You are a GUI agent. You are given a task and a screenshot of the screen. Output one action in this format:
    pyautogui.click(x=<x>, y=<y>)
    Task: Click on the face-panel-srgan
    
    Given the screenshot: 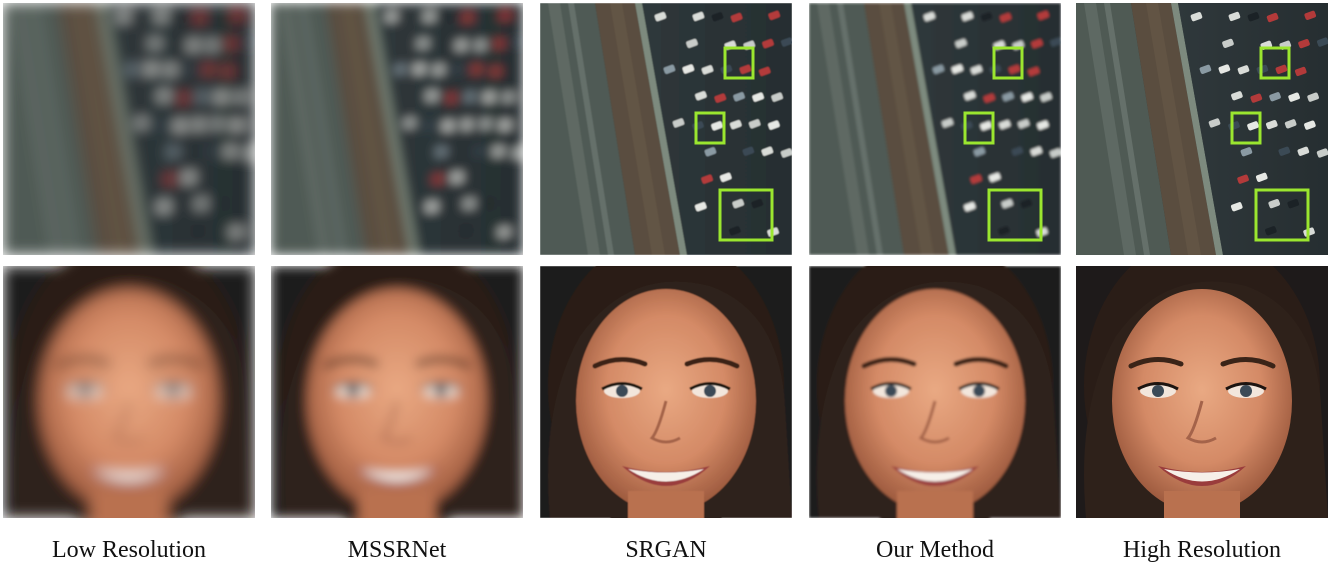 What is the action you would take?
    pyautogui.click(x=666, y=392)
    